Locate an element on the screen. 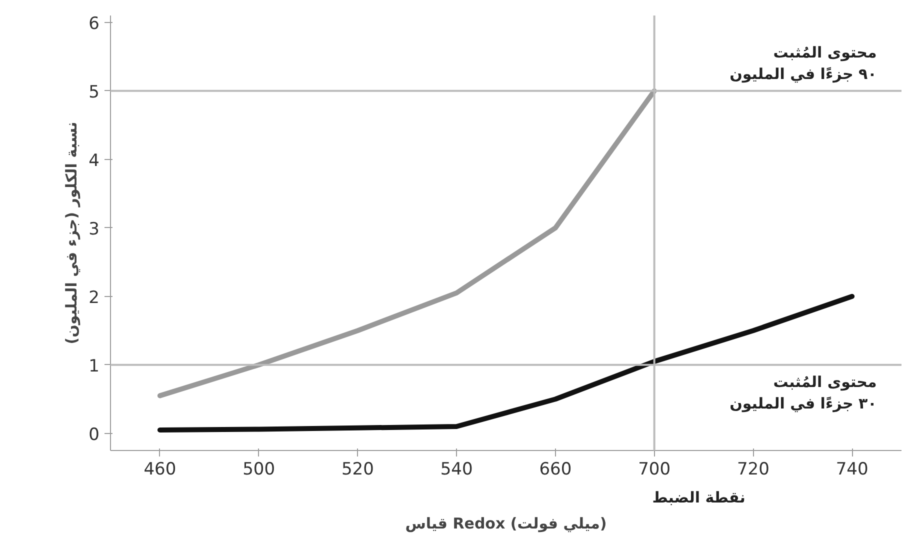  x-tick-label: 700 is located at coordinates (654, 470).